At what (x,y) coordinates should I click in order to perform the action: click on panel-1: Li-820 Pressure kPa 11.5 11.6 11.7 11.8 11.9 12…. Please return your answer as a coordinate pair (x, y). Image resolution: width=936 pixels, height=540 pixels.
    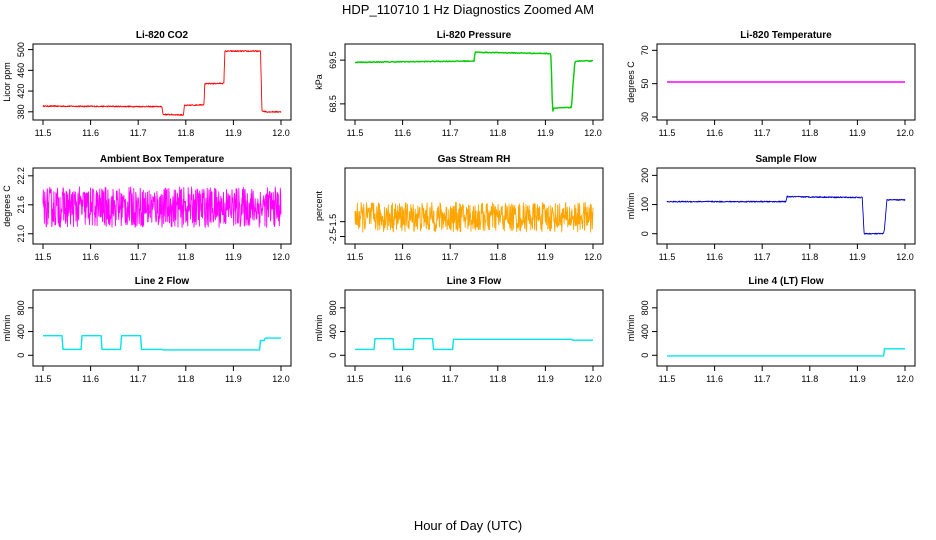
    Looking at the image, I should click on (459, 84).